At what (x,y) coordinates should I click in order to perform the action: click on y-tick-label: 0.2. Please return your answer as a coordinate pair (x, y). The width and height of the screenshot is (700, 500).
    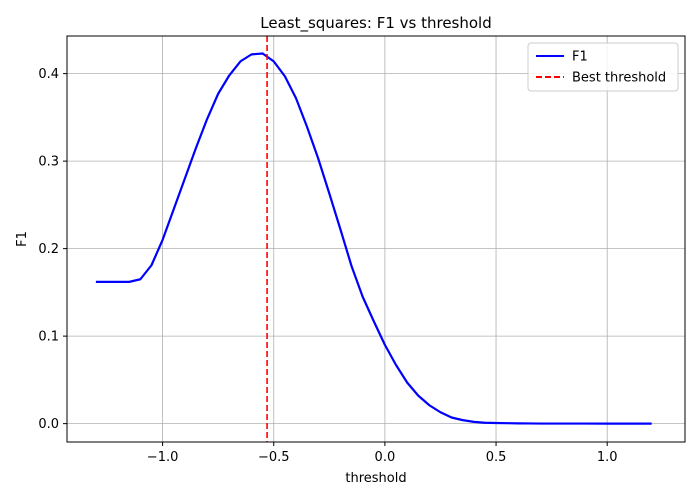
    Looking at the image, I should click on (48, 249).